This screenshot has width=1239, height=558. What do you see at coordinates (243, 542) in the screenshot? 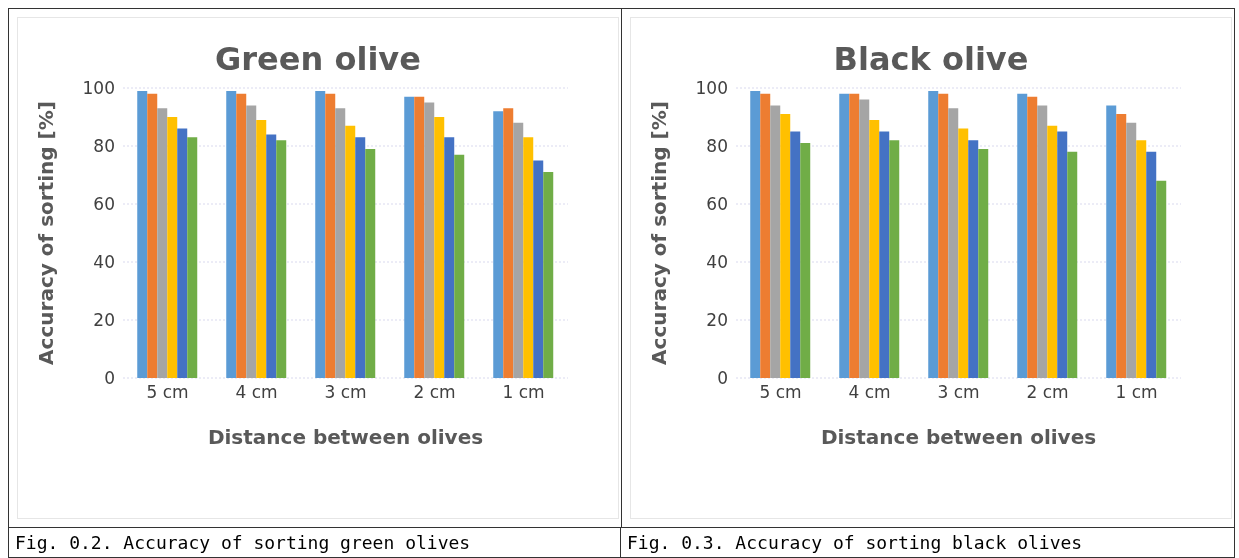
I see `caption: Fig. 0.2. Accuracy of sorting green olives` at bounding box center [243, 542].